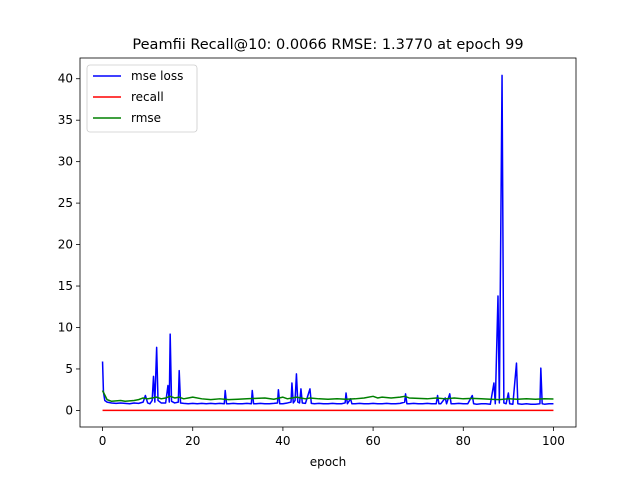 The width and height of the screenshot is (640, 480). Describe the element at coordinates (65, 327) in the screenshot. I see `y-tick-label: 10` at that location.